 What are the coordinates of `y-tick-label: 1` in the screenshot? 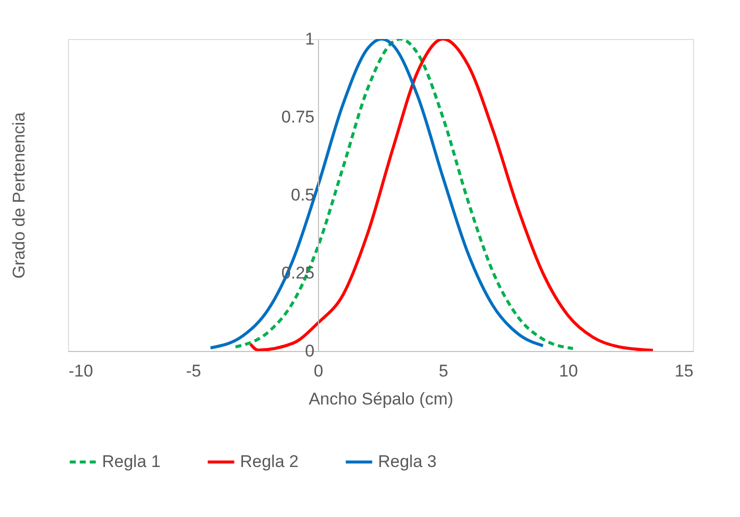 It's located at (309, 39).